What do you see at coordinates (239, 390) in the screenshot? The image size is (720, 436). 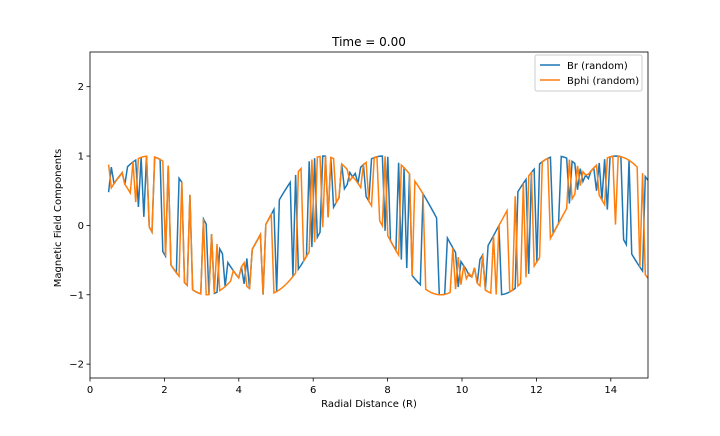 I see `x-tick-label: 4` at bounding box center [239, 390].